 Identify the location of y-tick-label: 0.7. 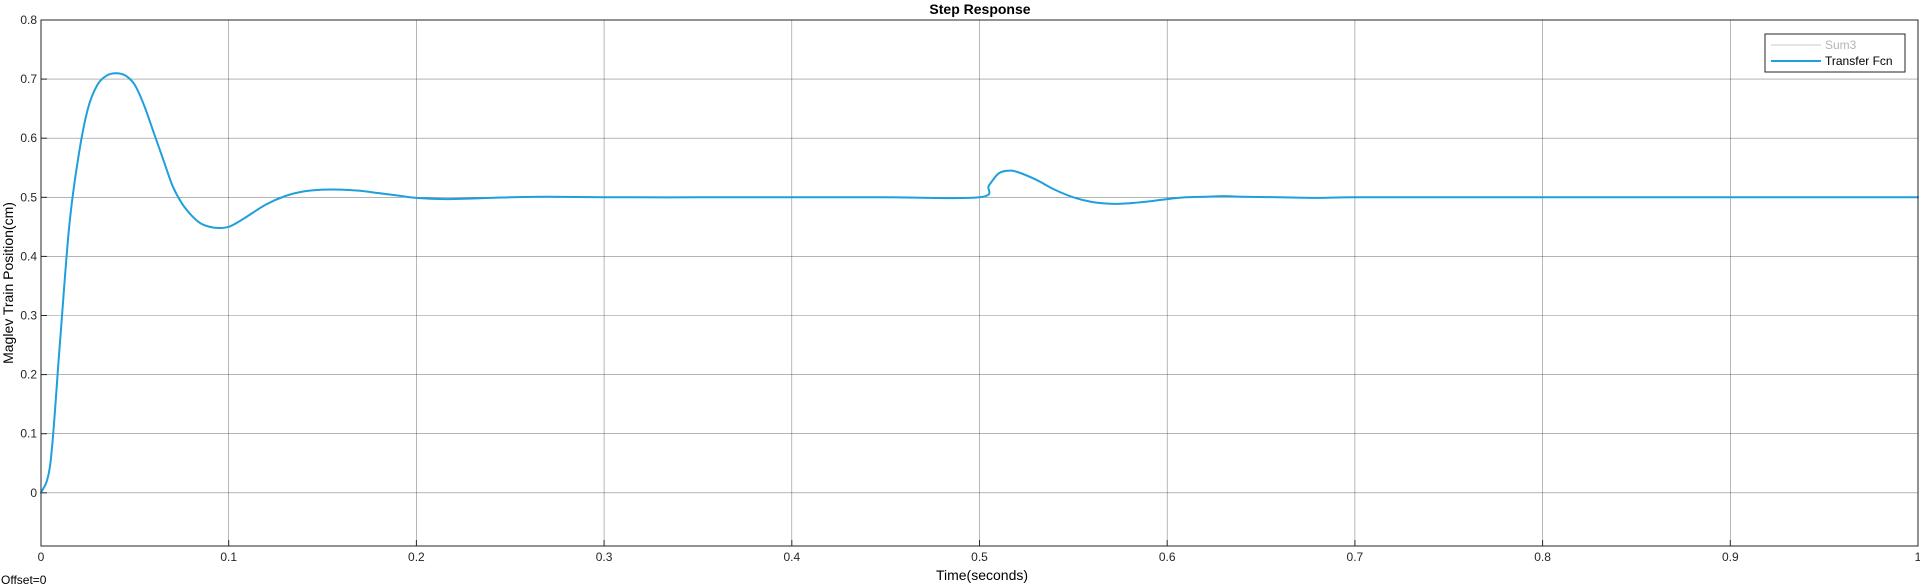
(28, 79).